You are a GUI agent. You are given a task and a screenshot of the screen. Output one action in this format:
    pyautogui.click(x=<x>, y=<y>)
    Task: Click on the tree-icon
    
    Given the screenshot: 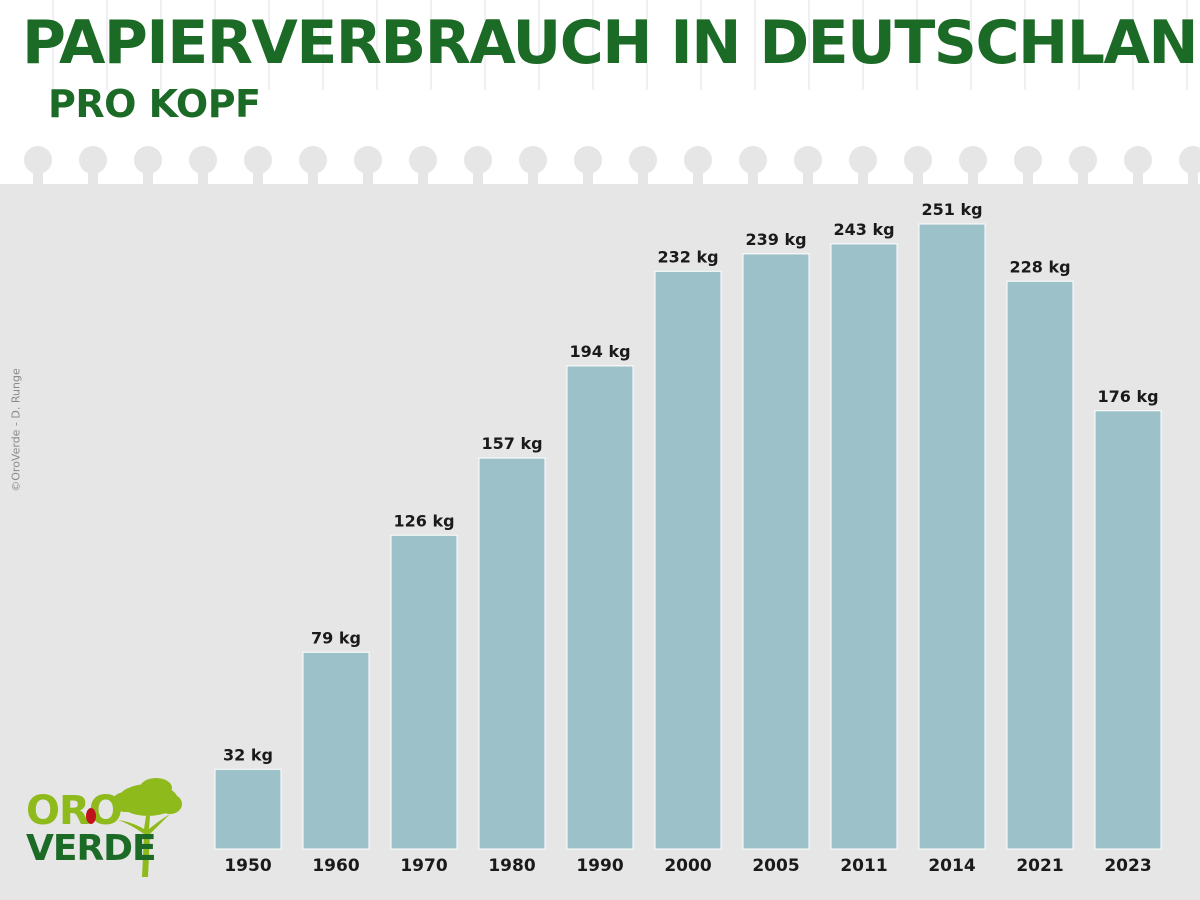 What is the action you would take?
    pyautogui.click(x=147, y=827)
    